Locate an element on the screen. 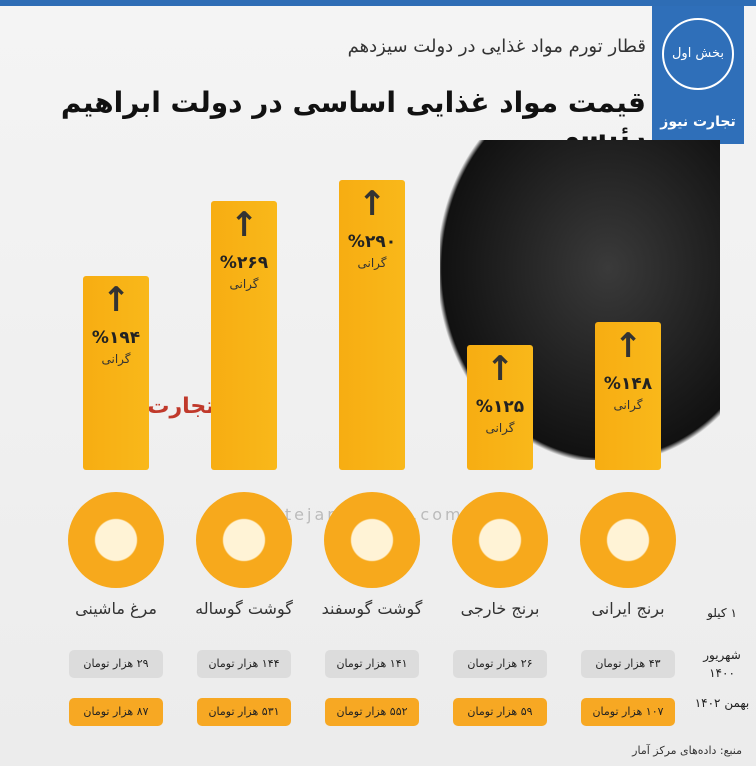 The width and height of the screenshot is (756, 766). subtitle: قطار تورم مواد غذایی در دولت سیزدهم is located at coordinates (496, 46).